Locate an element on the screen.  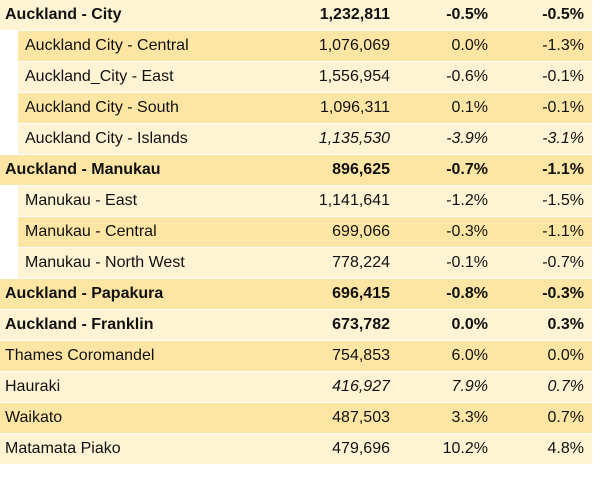
table-row: Auckland - Papakura 696,415 -0.8% -0.3% is located at coordinates (296, 294).